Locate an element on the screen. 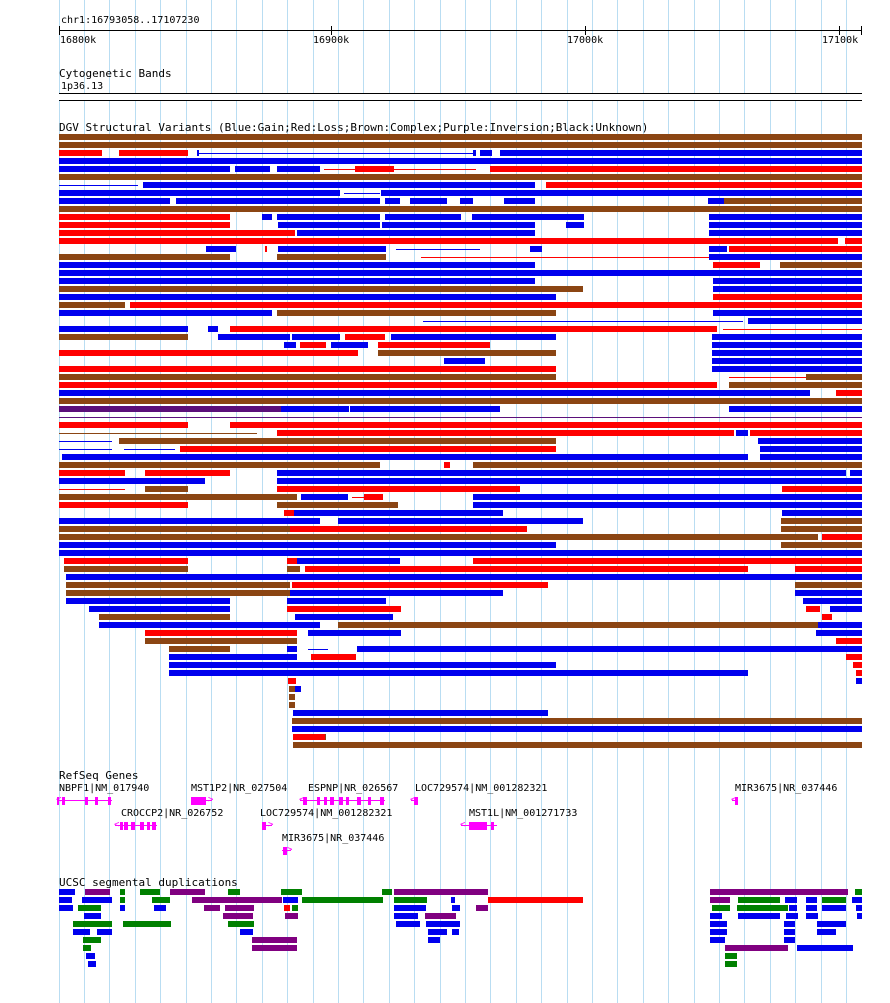 Image resolution: width=890 pixels, height=1003 pixels. cytoband-bar is located at coordinates (460, 97).